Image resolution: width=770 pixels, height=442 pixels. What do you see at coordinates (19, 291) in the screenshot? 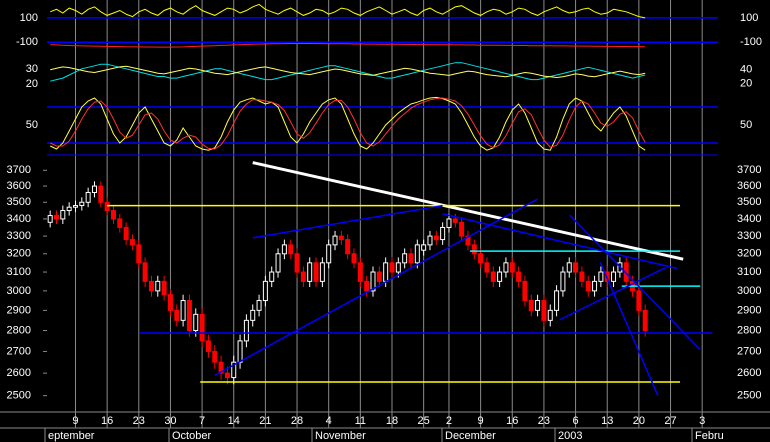
I see `y-tick-label: 3000` at bounding box center [19, 291].